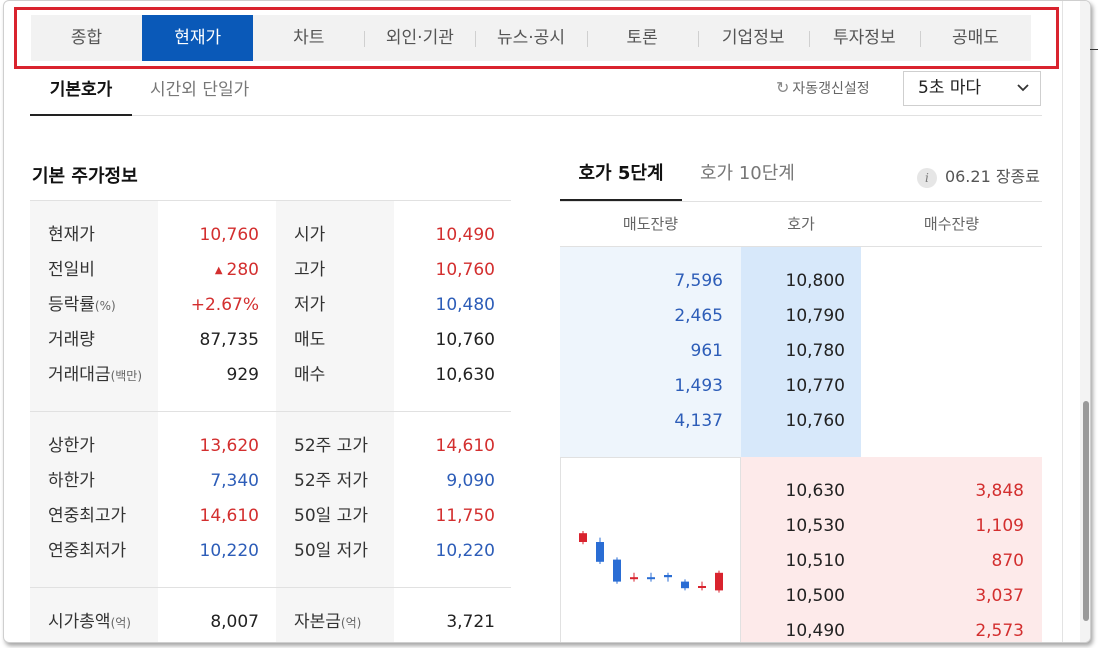  I want to click on table-row: 연중최저가 10,220 50일 저가 10,220, so click(271, 551).